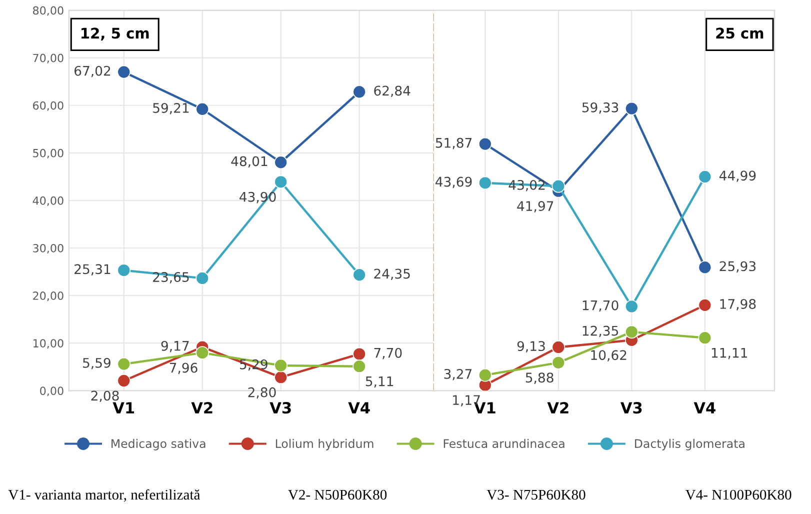  I want to click on data-label: 10,62, so click(608, 356).